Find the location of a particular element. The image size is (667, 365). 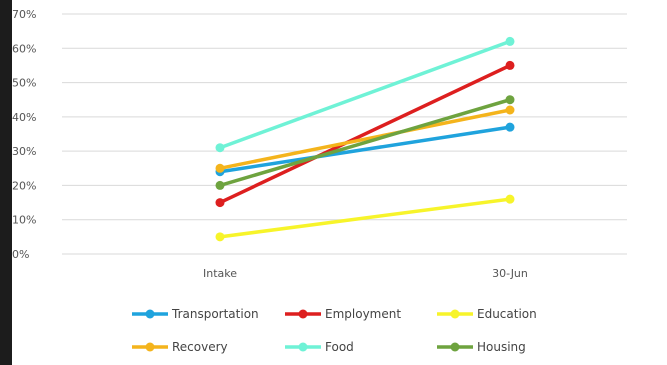

series-recovery is located at coordinates (365, 139).